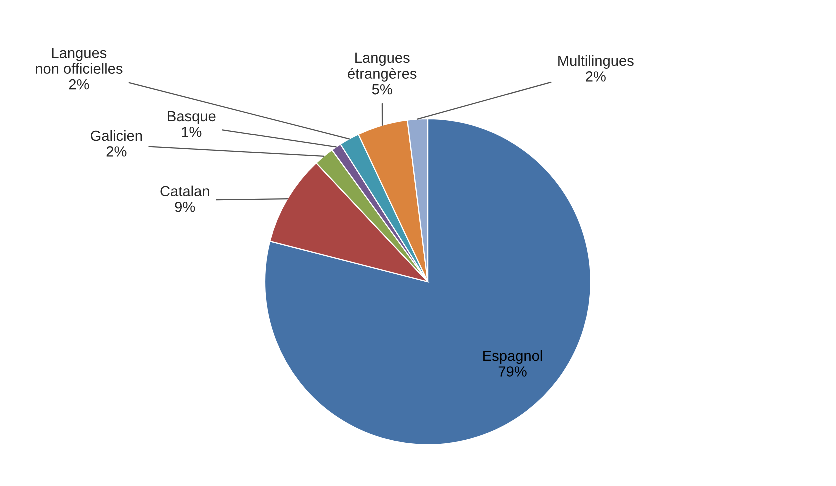 This screenshot has width=836, height=486. I want to click on slice-label: Basque, so click(192, 117).